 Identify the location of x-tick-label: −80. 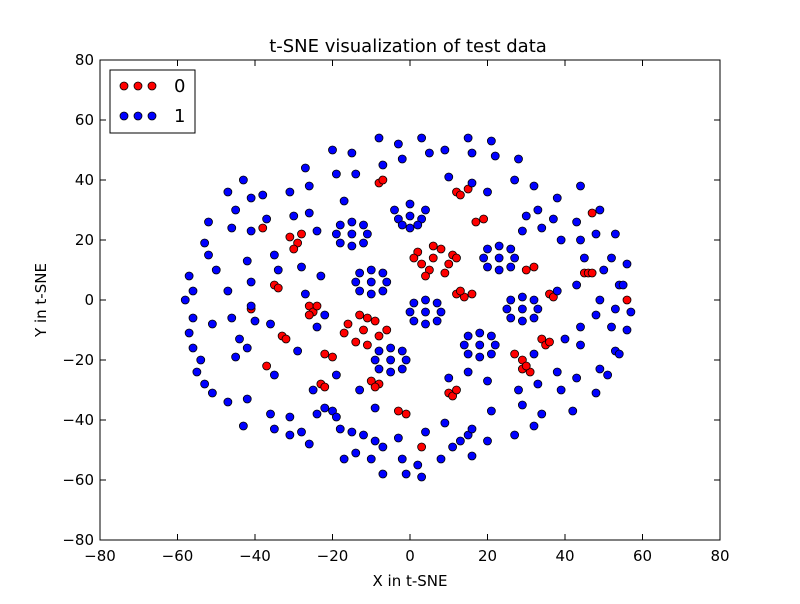
(100, 556).